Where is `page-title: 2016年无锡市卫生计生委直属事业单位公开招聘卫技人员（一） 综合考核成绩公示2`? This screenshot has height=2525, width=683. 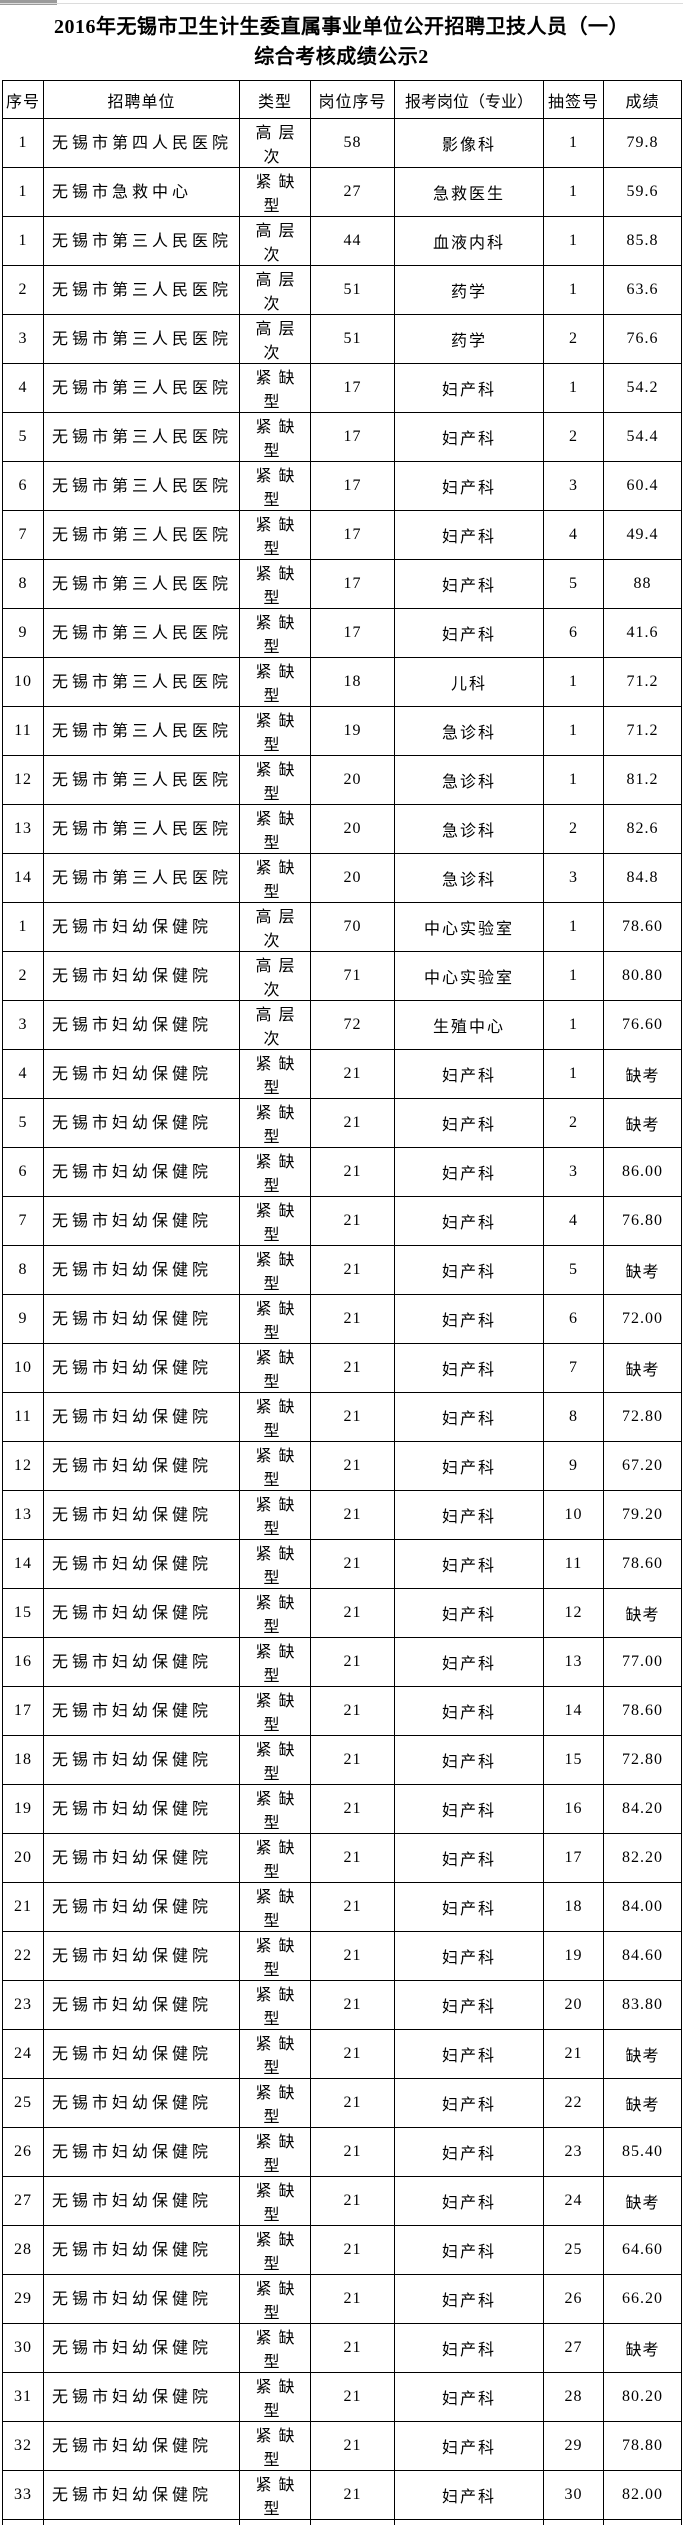
page-title: 2016年无锡市卫生计生委直属事业单位公开招聘卫技人员（一） 综合考核成绩公示2 is located at coordinates (341, 42).